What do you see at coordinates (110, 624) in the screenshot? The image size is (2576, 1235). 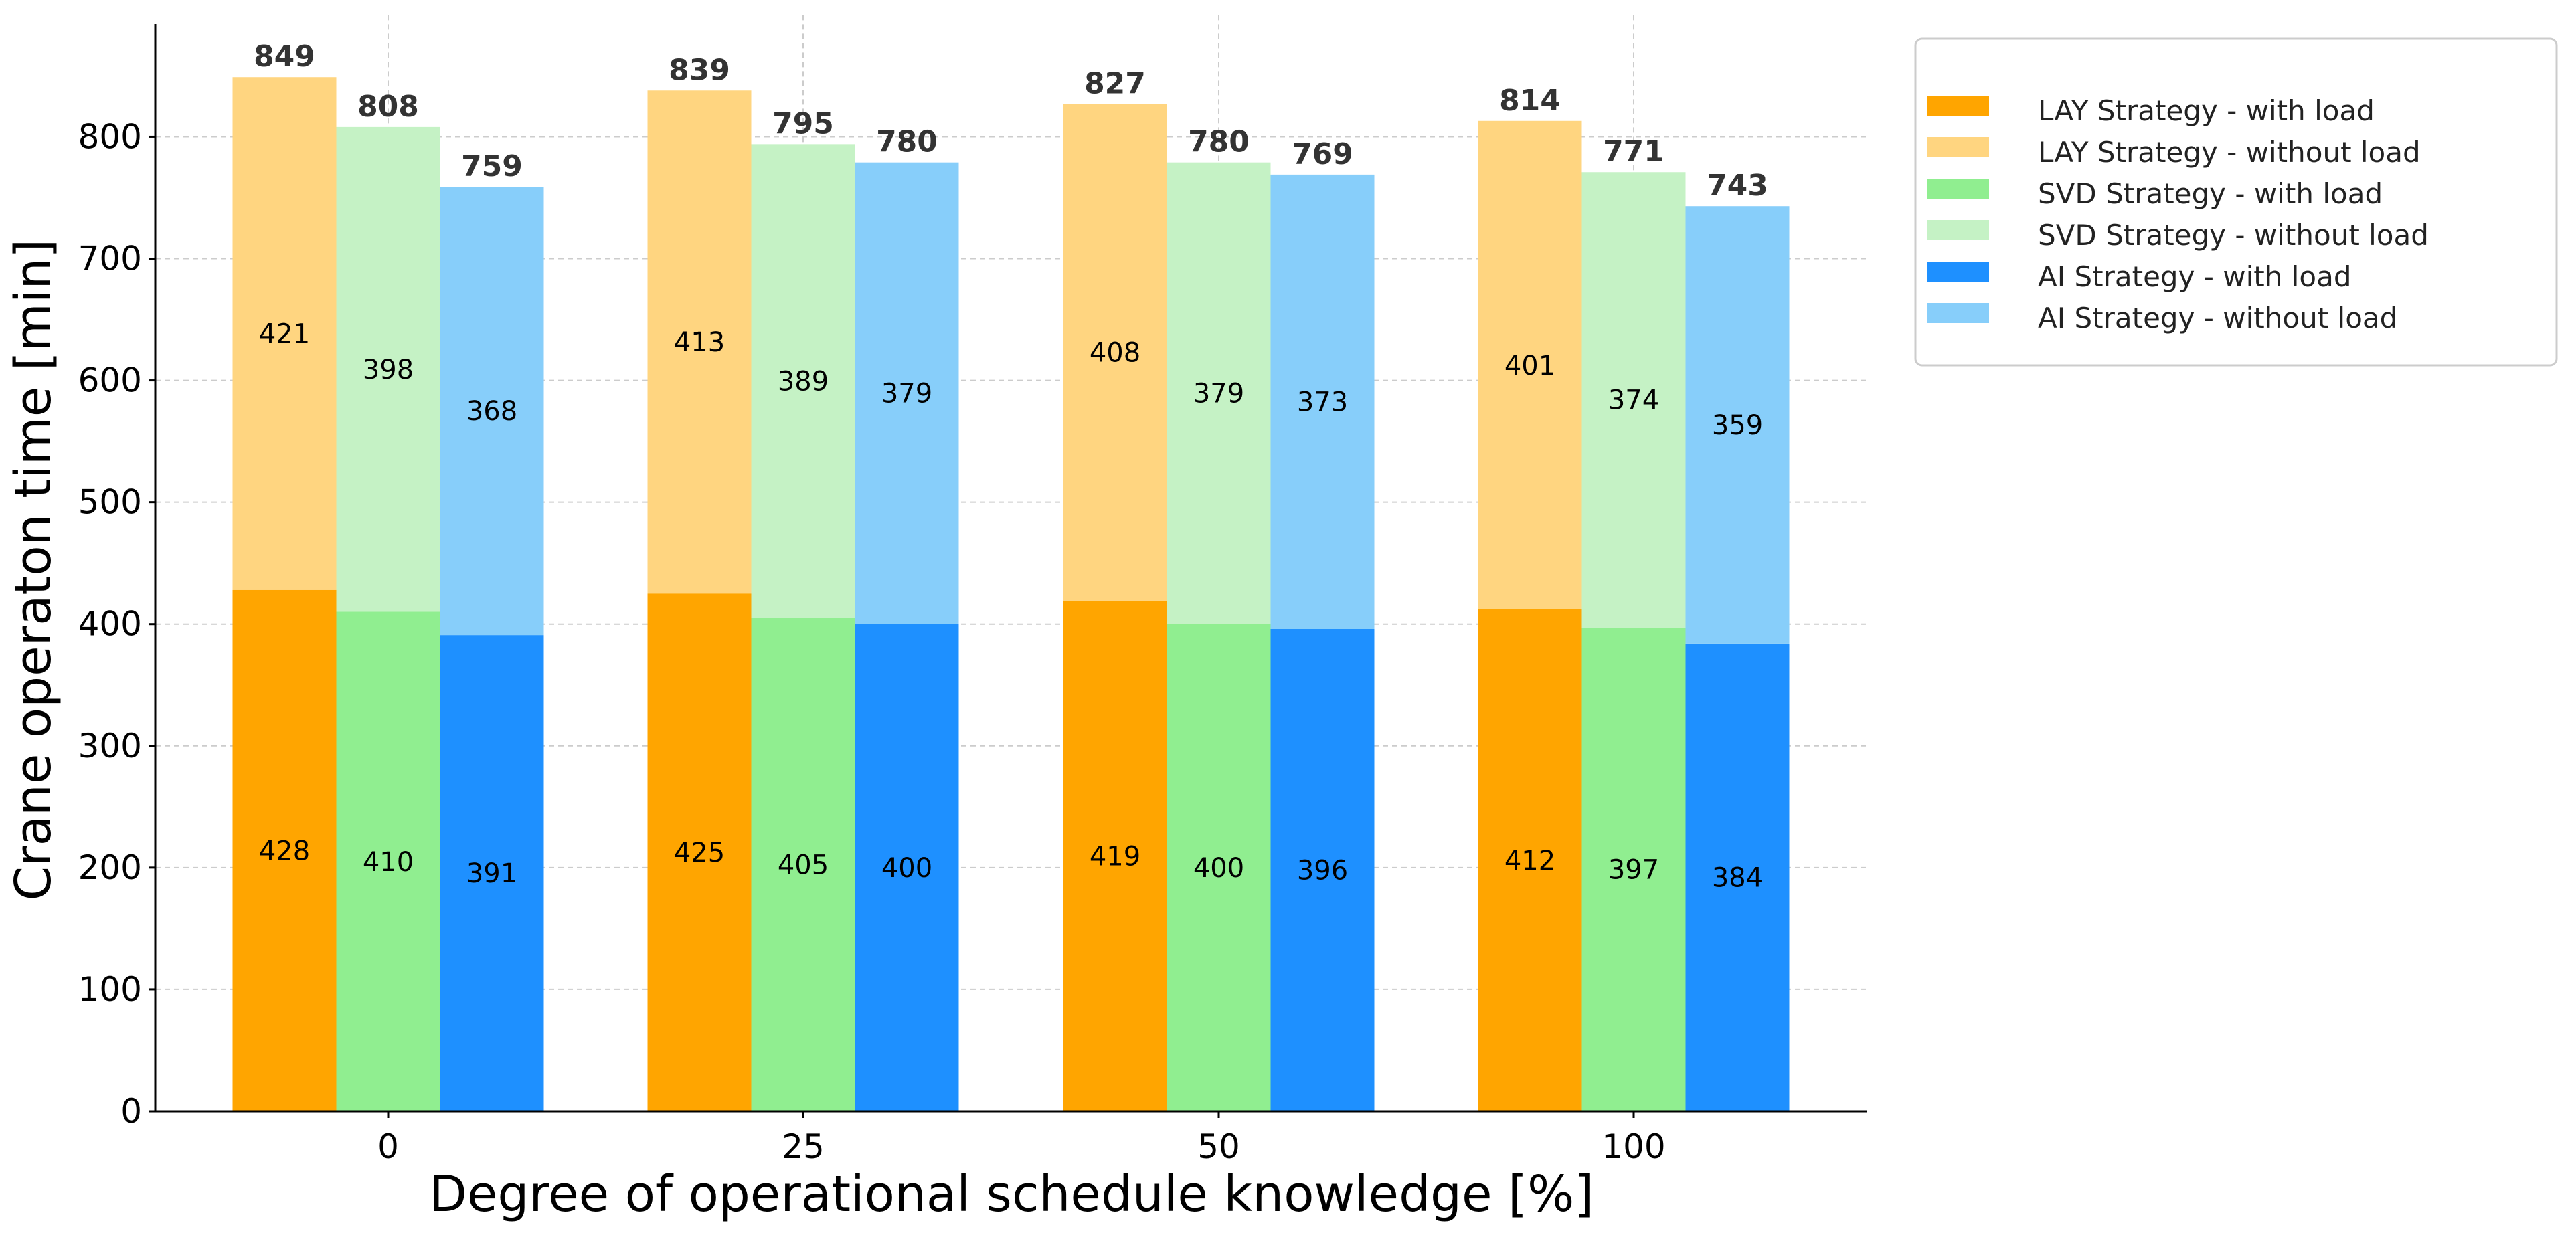 I see `y-tick-label: 400` at bounding box center [110, 624].